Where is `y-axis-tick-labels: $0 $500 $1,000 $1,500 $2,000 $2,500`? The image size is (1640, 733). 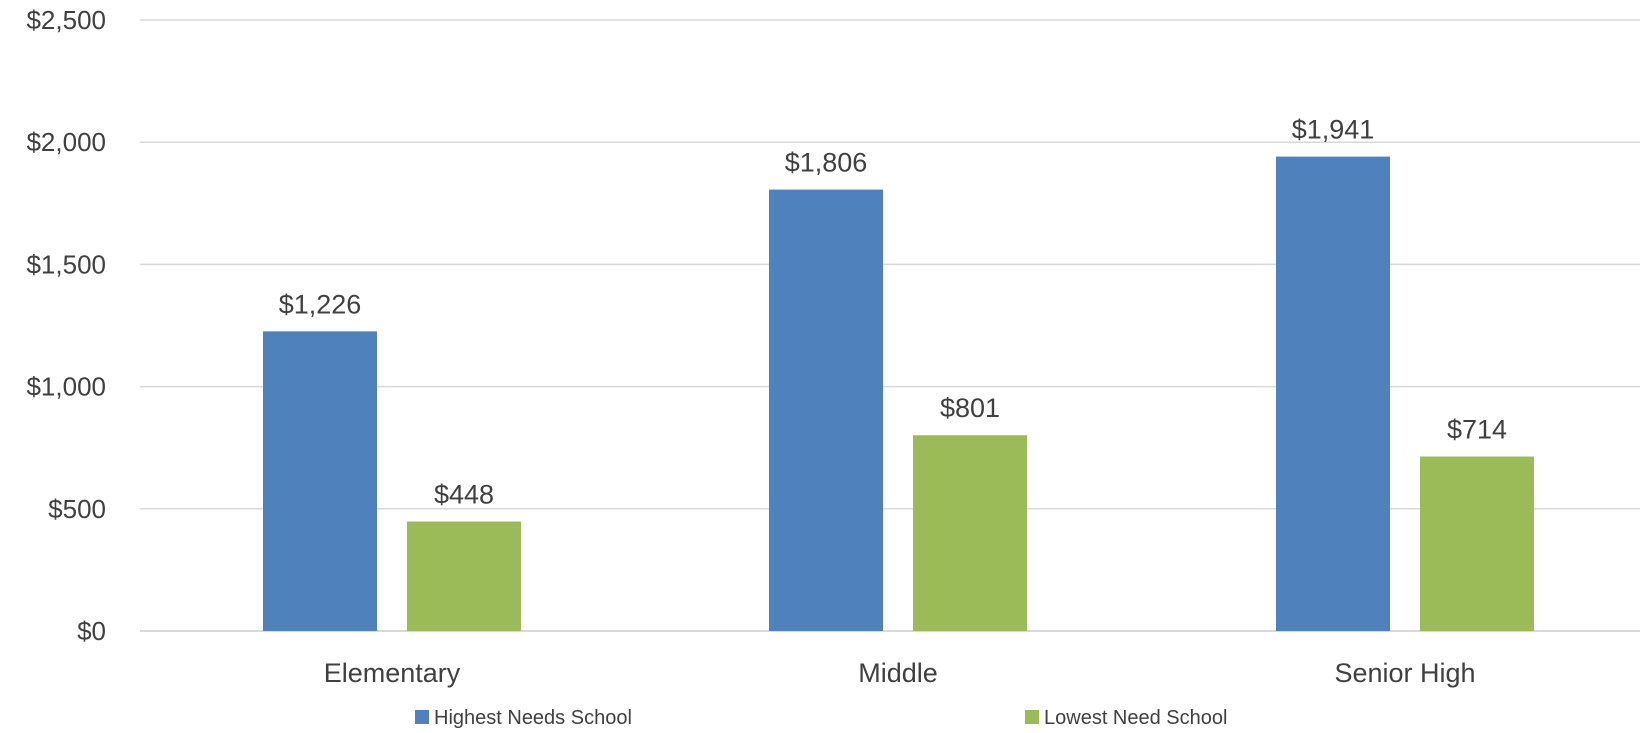 y-axis-tick-labels: $0 $500 $1,000 $1,500 $2,000 $2,500 is located at coordinates (66, 325).